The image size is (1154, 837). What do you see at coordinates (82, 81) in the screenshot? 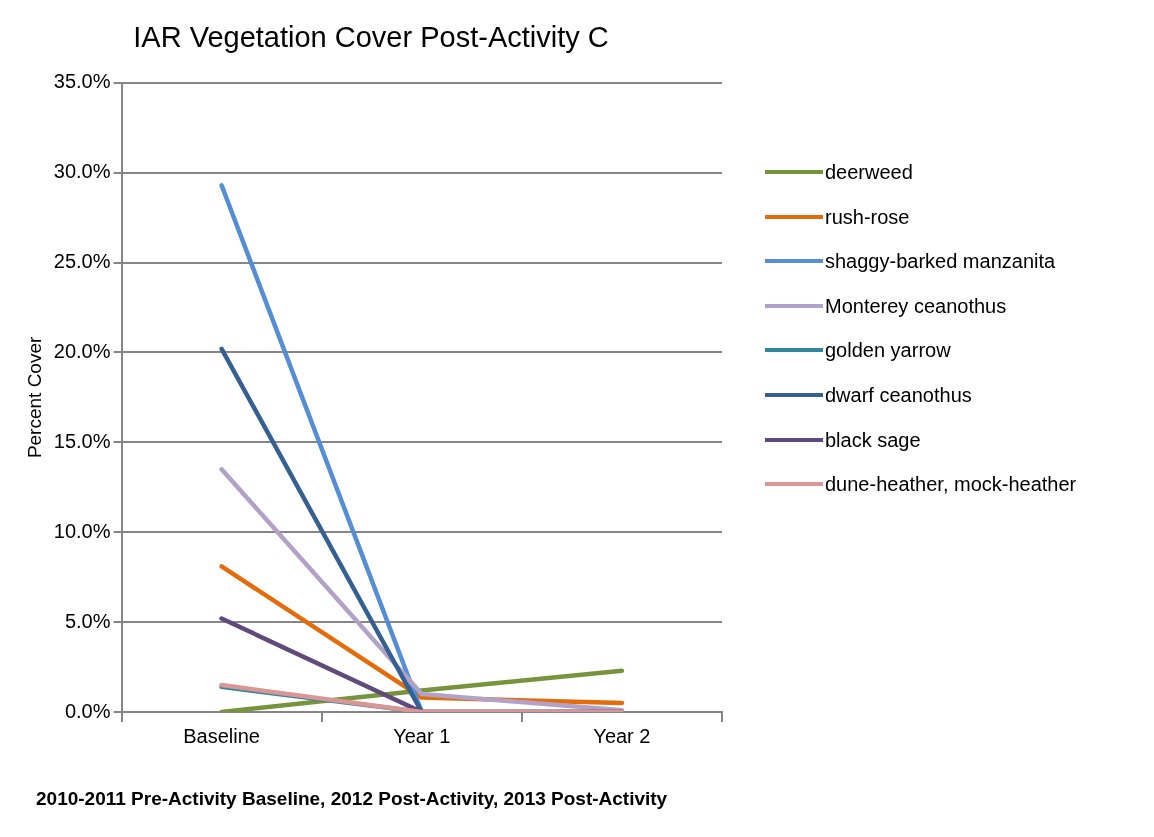
I see `y-tick-label: 35.0%` at bounding box center [82, 81].